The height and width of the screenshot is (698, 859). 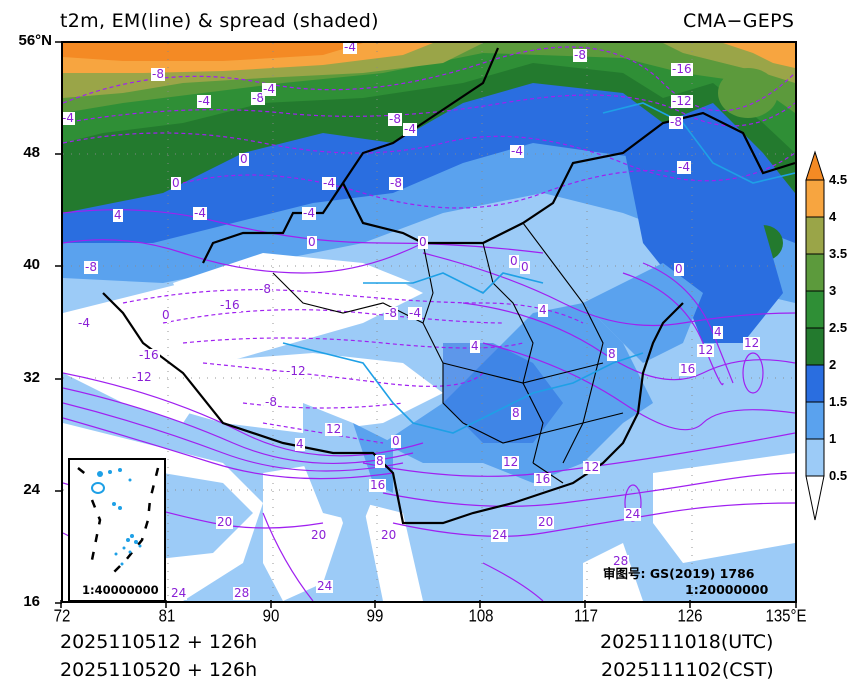 I want to click on colorbar-label-2: 2, so click(x=833, y=364).